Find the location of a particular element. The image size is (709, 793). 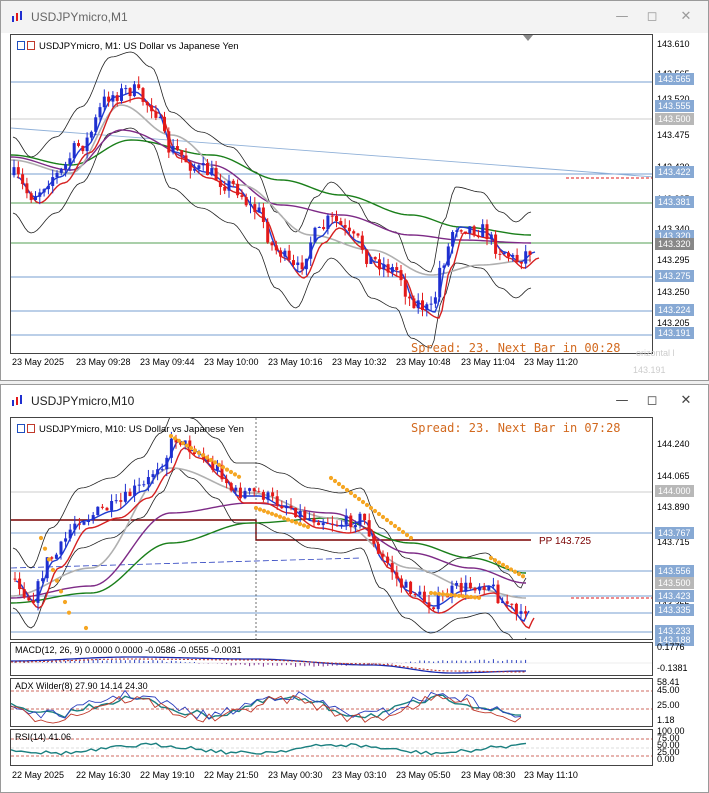

price-level-tag: 143.224 is located at coordinates (674, 310).